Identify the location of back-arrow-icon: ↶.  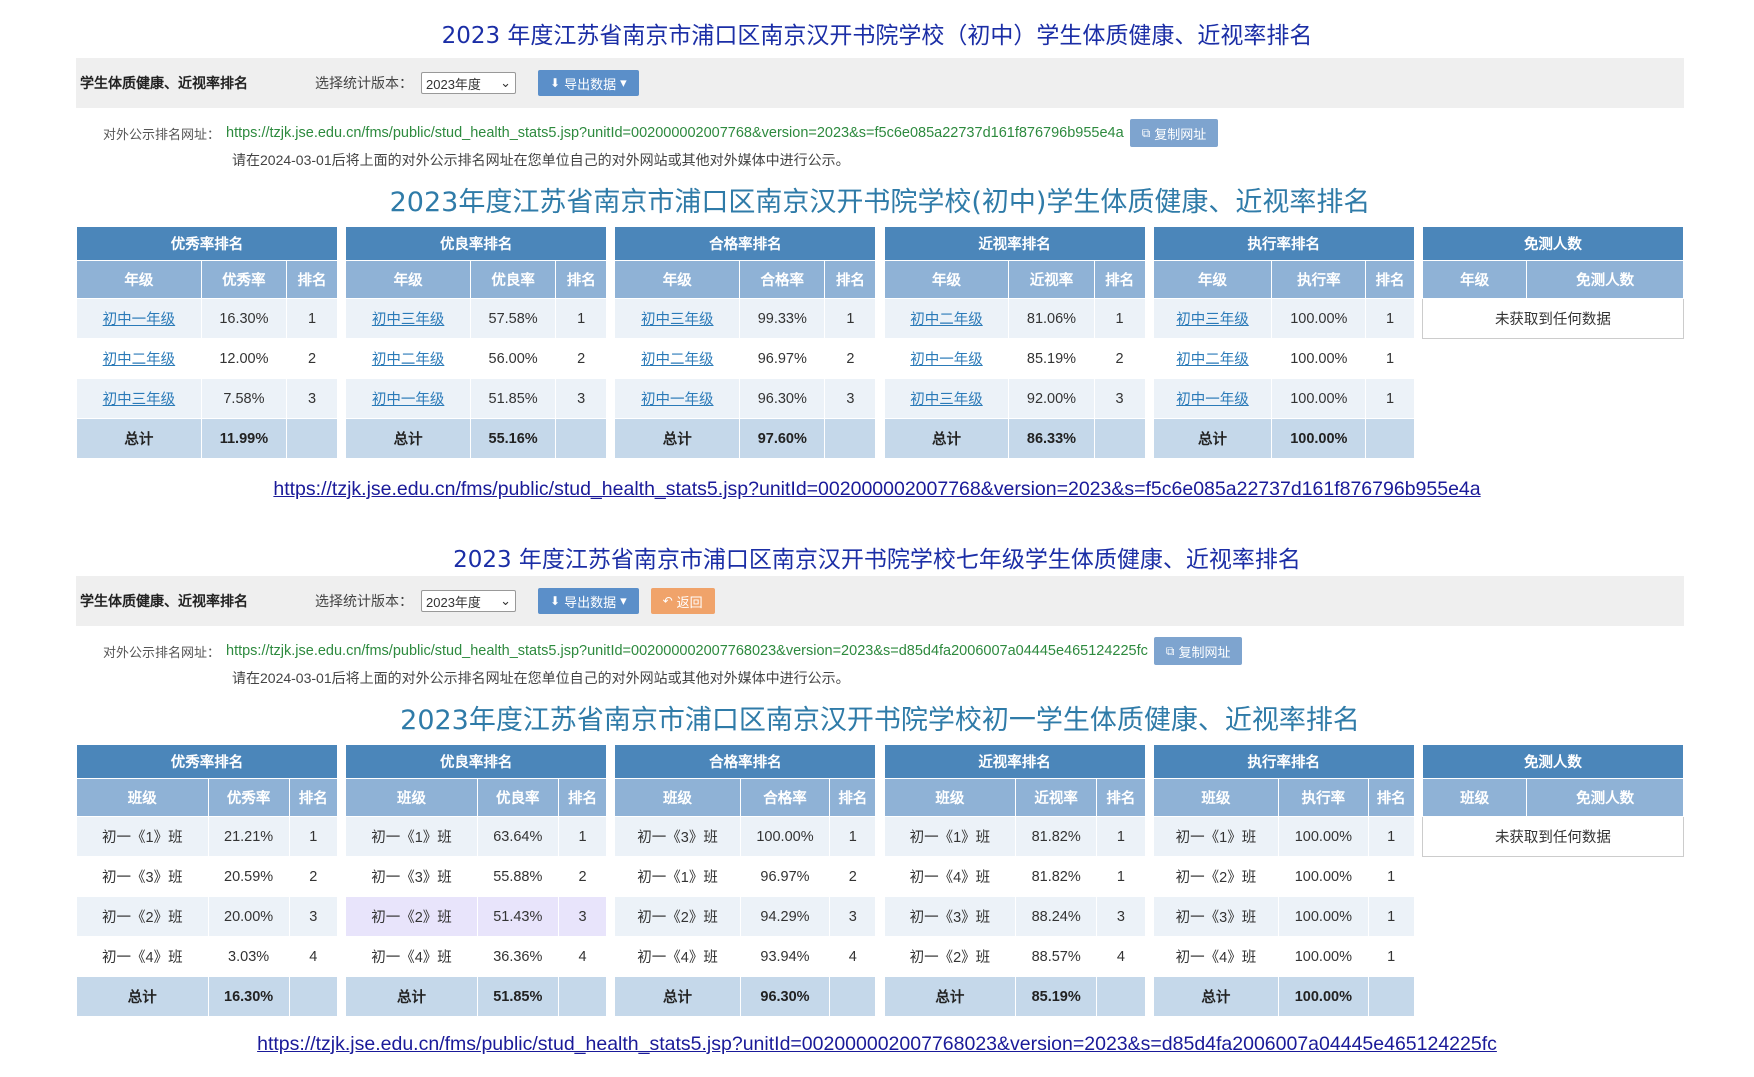
(667, 601).